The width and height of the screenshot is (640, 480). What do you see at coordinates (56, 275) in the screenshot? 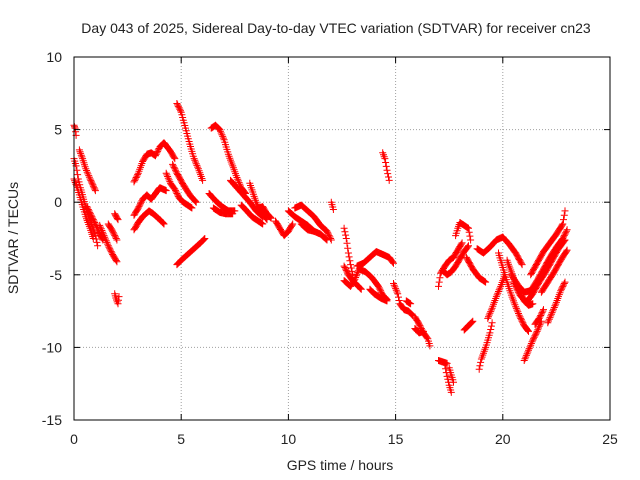
I see `y-tick-label: -5` at bounding box center [56, 275].